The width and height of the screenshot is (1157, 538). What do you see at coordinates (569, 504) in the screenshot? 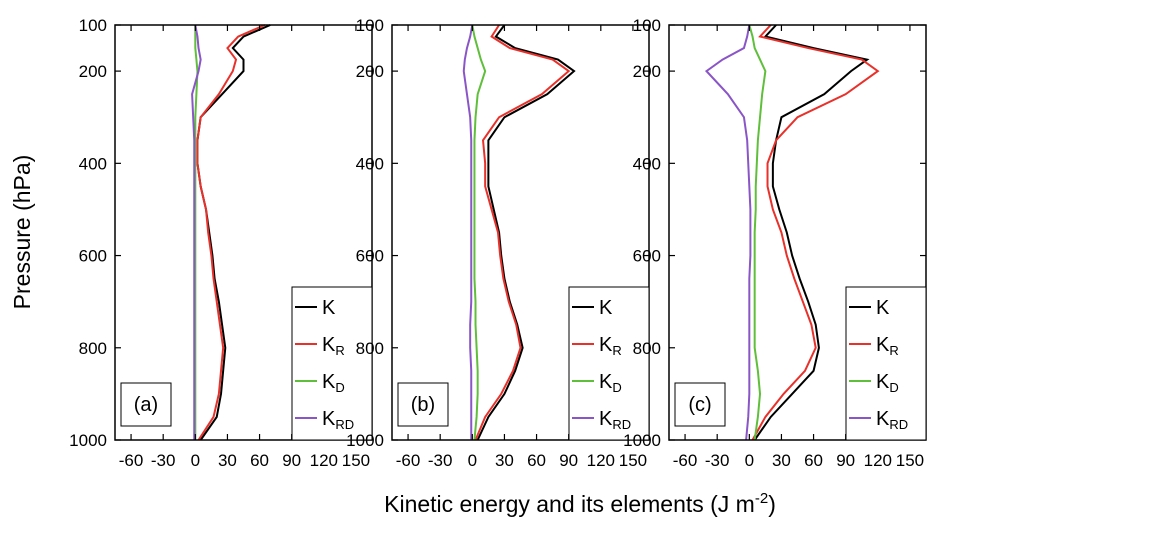
I see `x-axis-label-text: Kinetic energy and its elements (J m` at bounding box center [569, 504].